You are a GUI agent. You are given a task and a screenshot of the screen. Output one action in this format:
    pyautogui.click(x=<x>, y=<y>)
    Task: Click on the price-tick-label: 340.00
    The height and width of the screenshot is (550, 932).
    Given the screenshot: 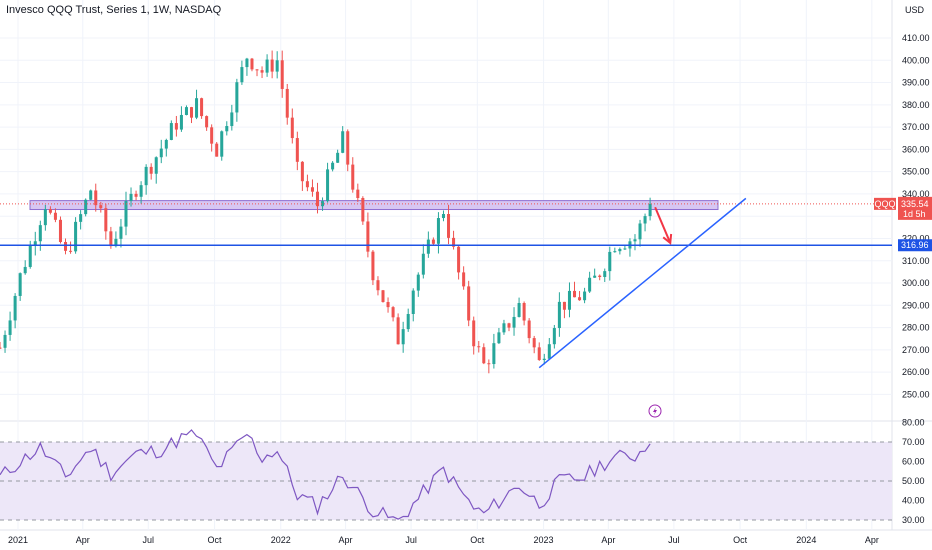 What is the action you would take?
    pyautogui.click(x=916, y=194)
    